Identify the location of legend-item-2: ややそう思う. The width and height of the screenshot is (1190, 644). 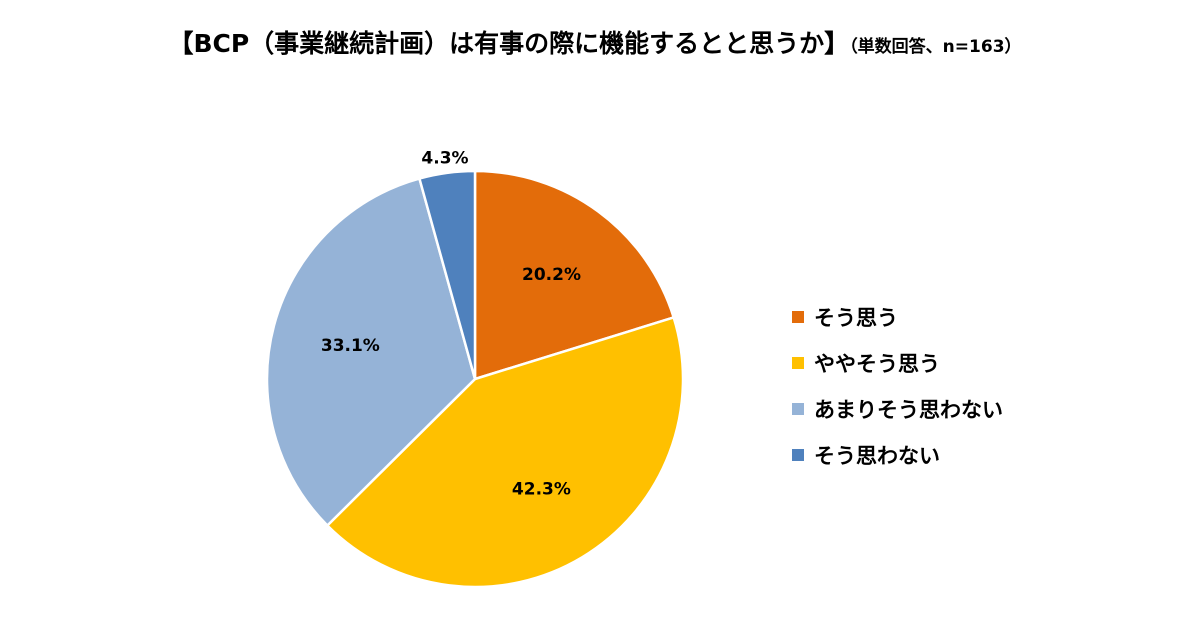
(897, 363).